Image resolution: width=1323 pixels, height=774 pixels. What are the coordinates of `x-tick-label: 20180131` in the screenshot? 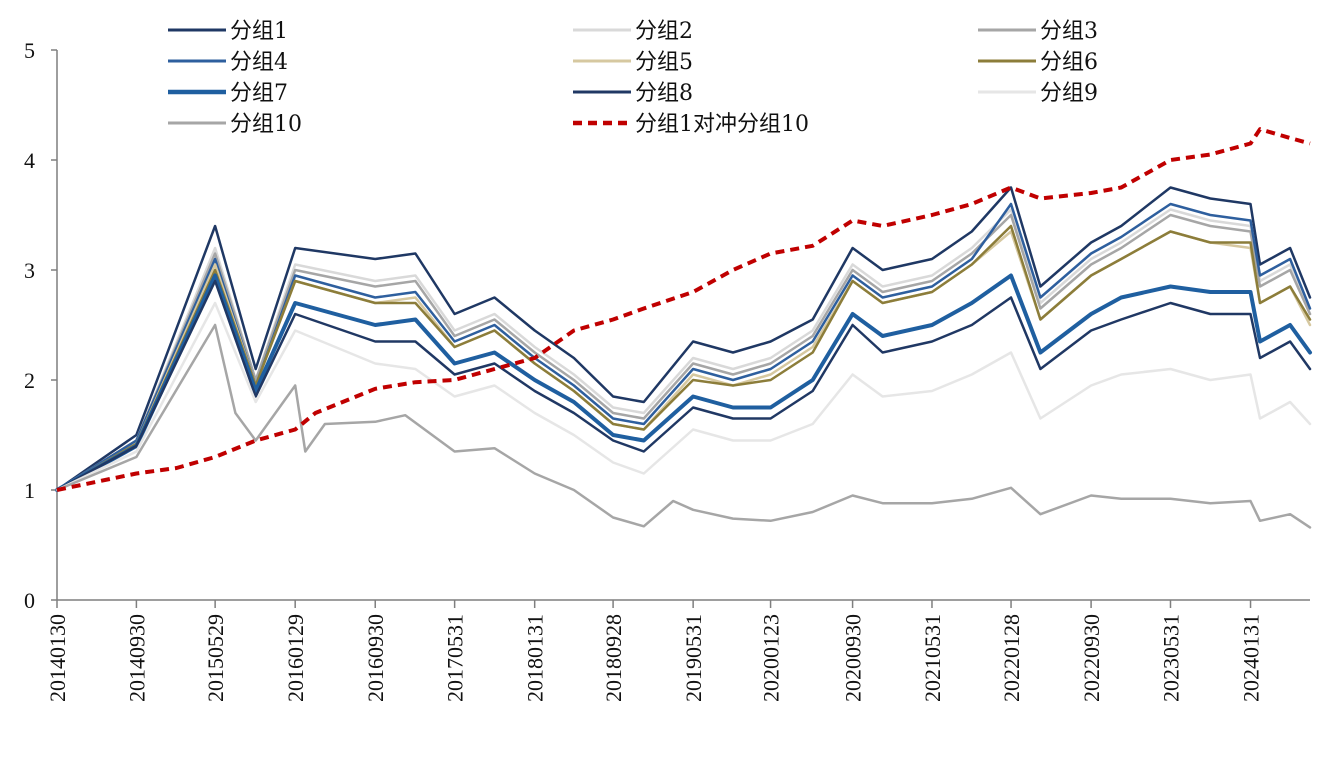 It's located at (535, 658).